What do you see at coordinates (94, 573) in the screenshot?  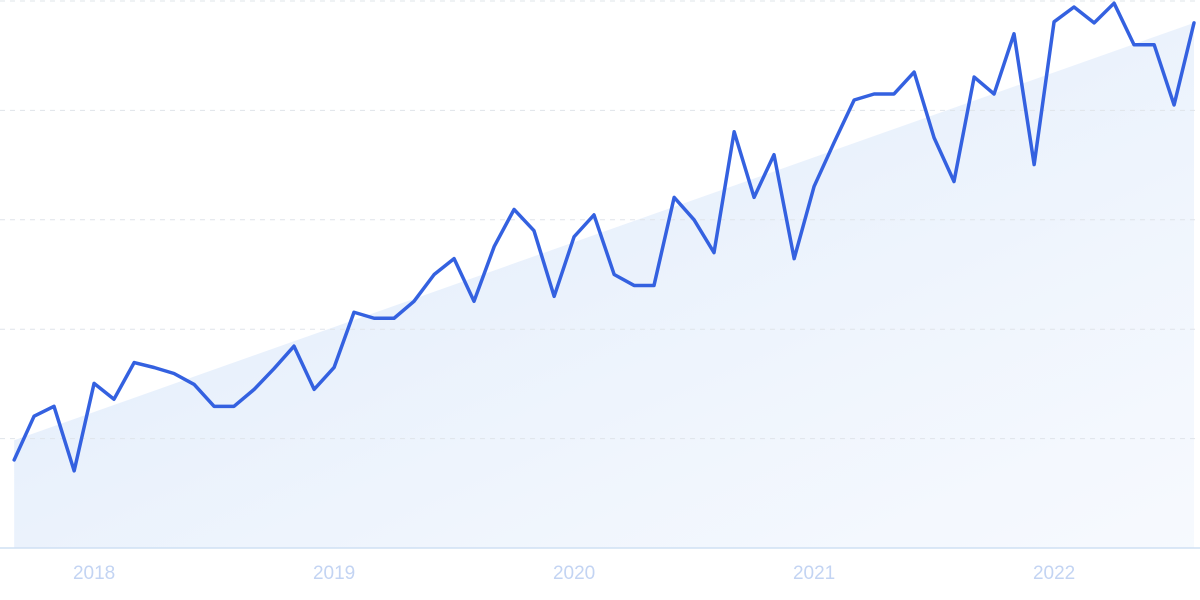 I see `x-tick-label: 2018` at bounding box center [94, 573].